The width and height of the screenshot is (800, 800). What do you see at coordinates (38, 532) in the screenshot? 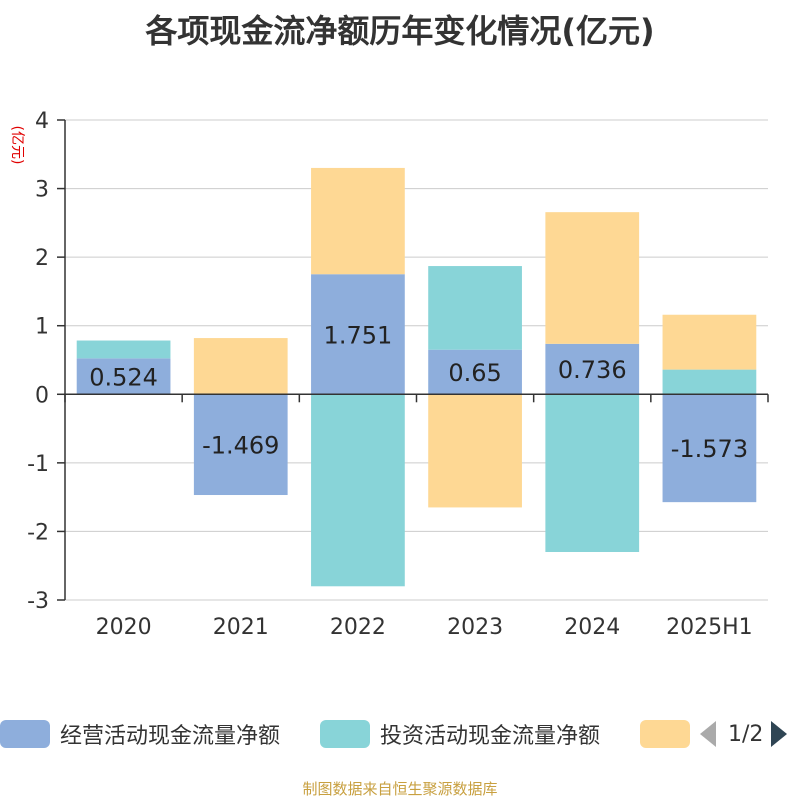
I see `y-tick-label: -2` at bounding box center [38, 532].